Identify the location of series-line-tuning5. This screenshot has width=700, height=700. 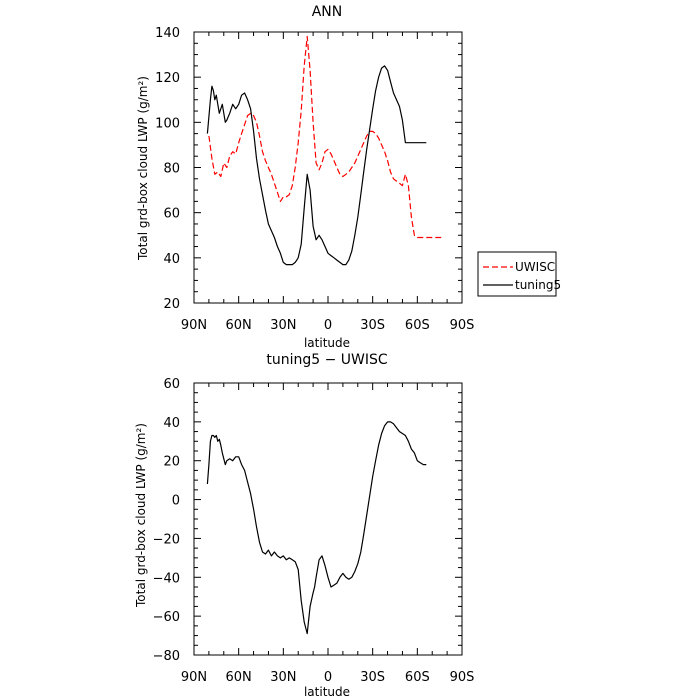
(316, 165).